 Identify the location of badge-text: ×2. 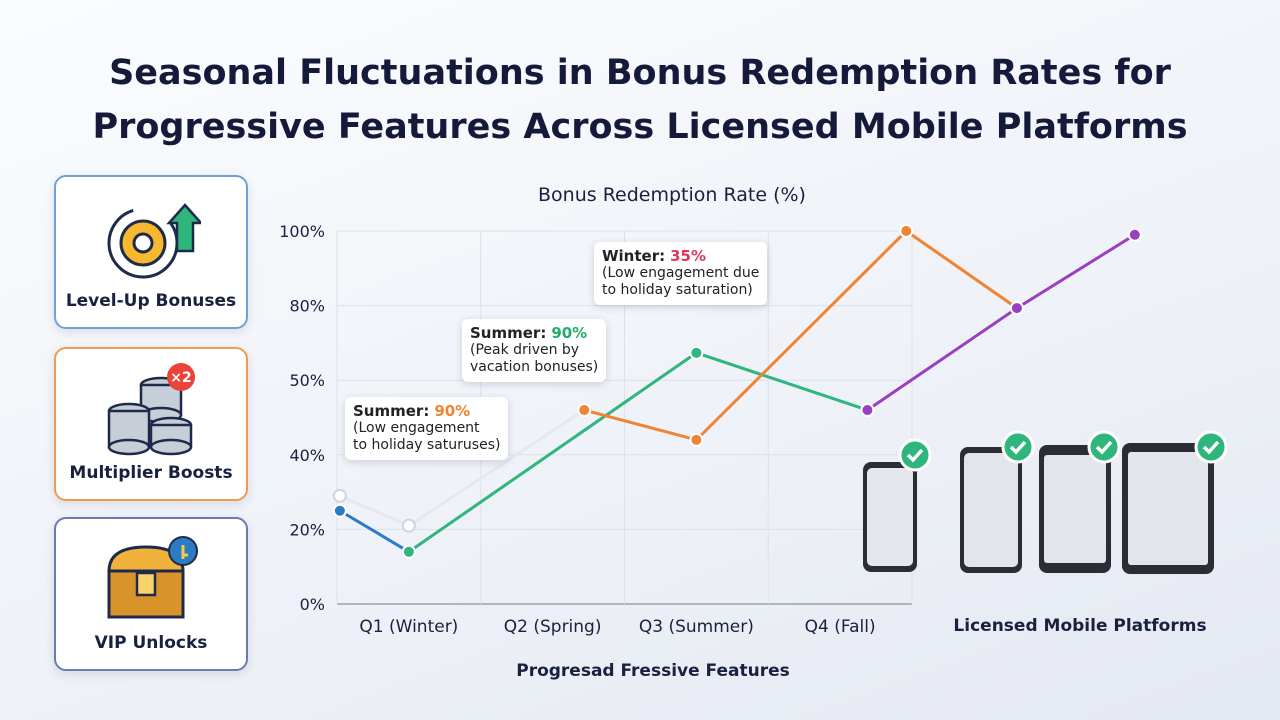
(180, 378).